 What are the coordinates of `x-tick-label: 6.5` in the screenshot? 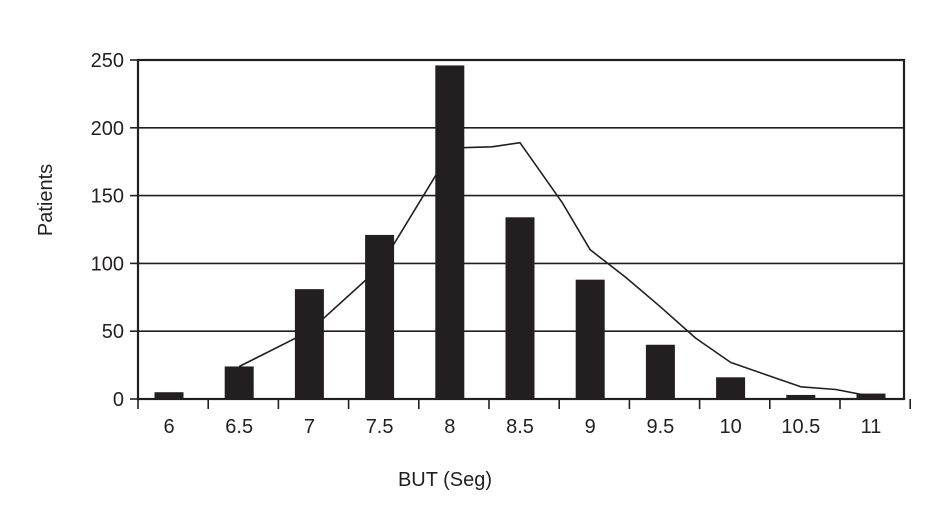 It's located at (239, 427).